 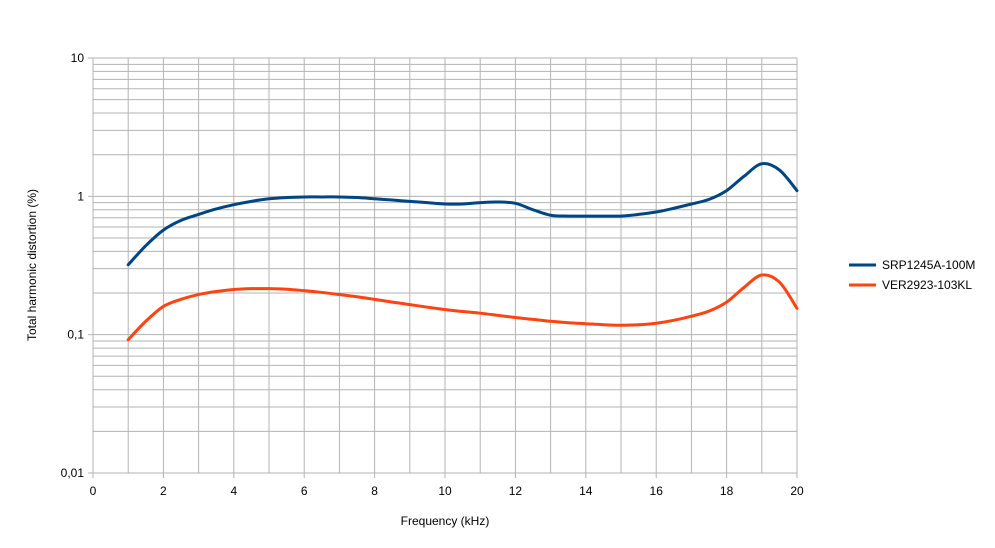 I want to click on x-tick-label: 16, so click(x=657, y=491).